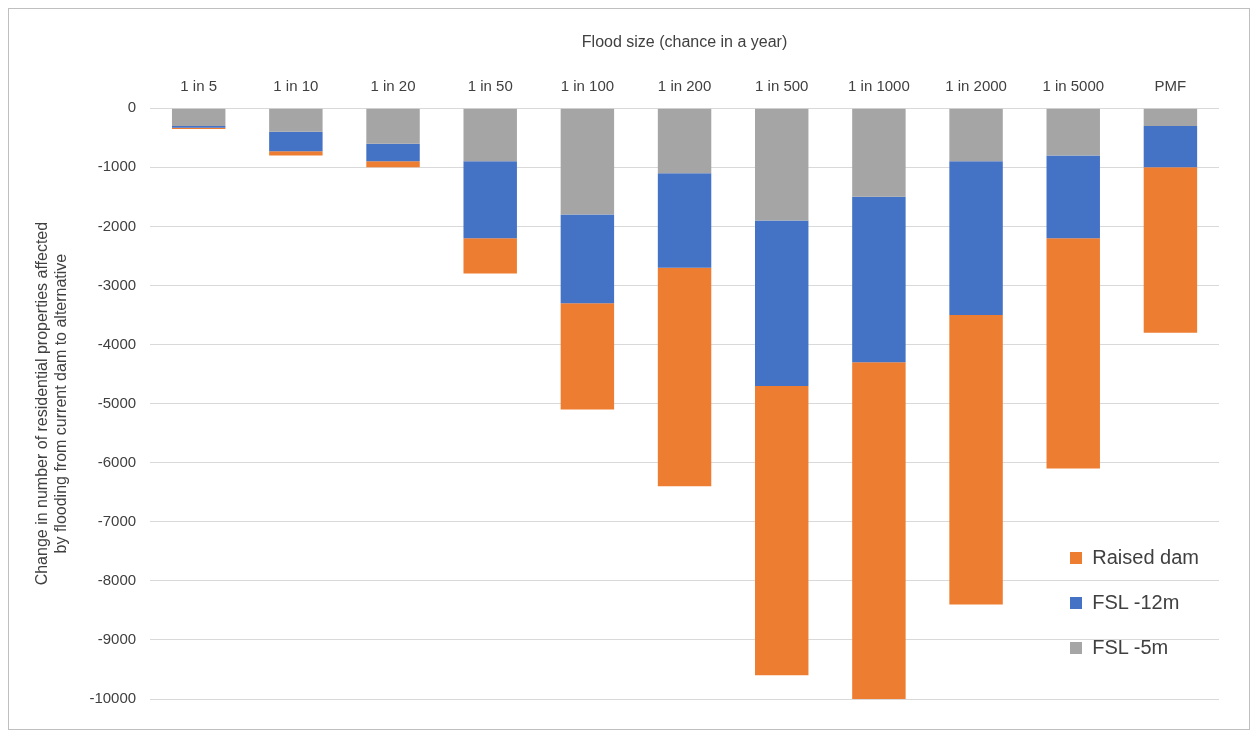  What do you see at coordinates (684, 86) in the screenshot?
I see `x-tick-label: 1 in 200` at bounding box center [684, 86].